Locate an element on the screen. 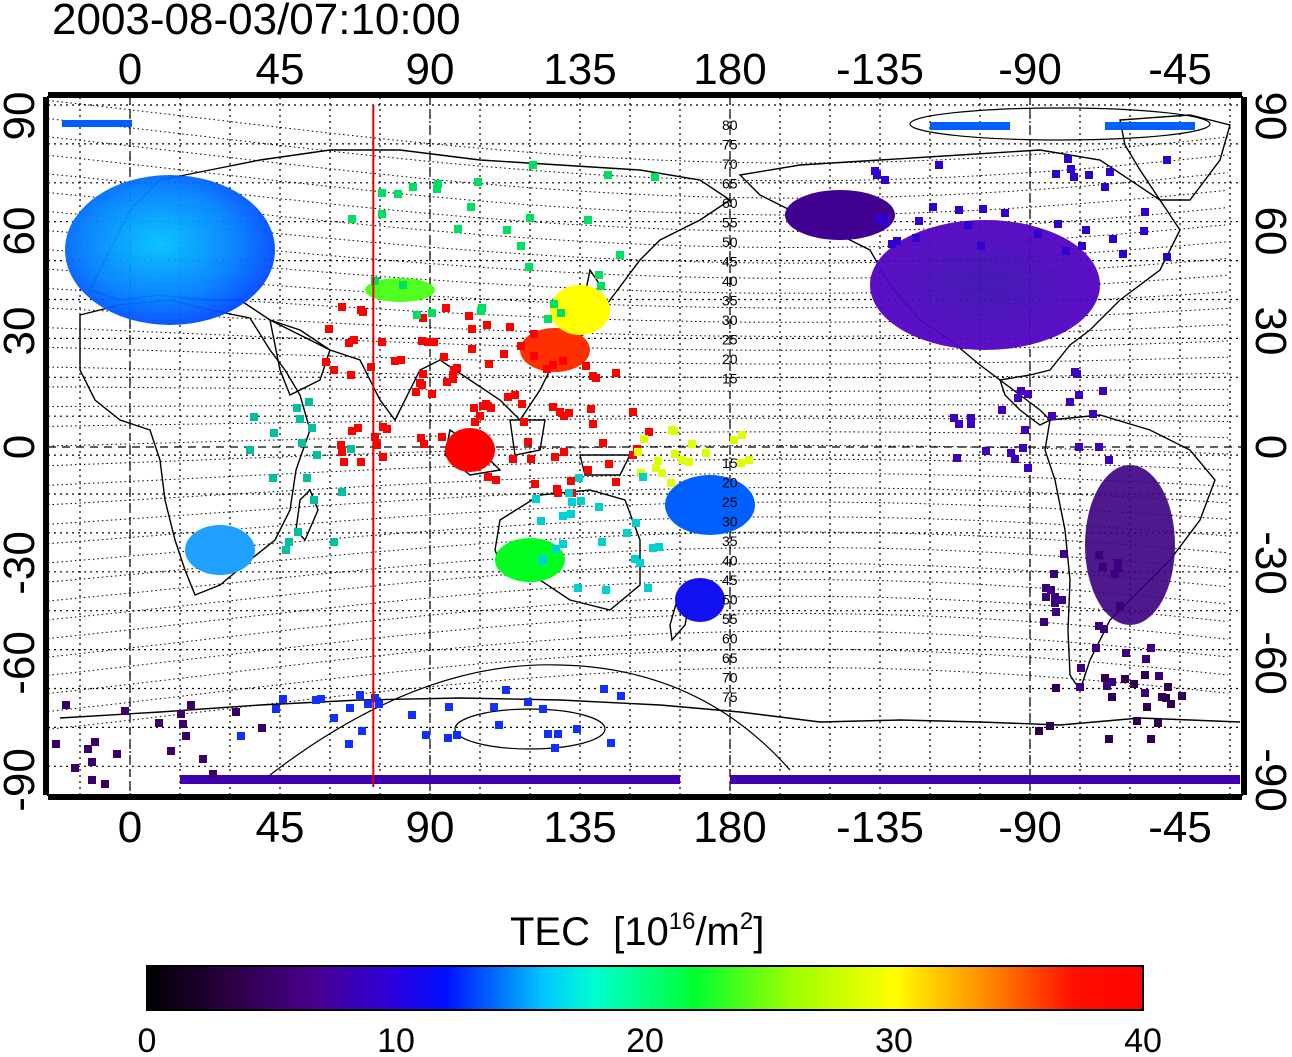 Image resolution: width=1292 pixels, height=1057 pixels. x-tick-top-label: -90 is located at coordinates (1030, 69).